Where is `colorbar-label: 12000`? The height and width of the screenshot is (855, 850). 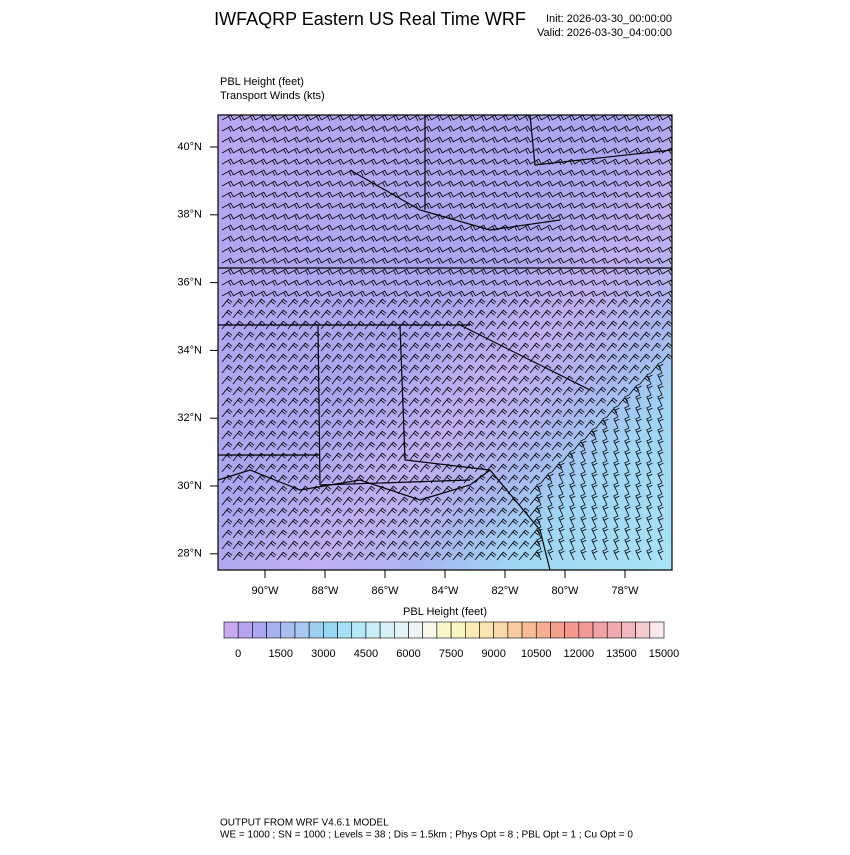
colorbar-label: 12000 is located at coordinates (579, 654).